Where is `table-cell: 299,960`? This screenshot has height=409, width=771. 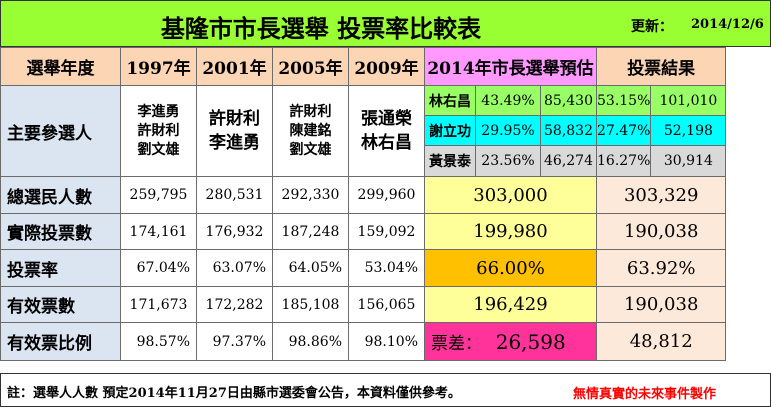 table-cell: 299,960 is located at coordinates (386, 195).